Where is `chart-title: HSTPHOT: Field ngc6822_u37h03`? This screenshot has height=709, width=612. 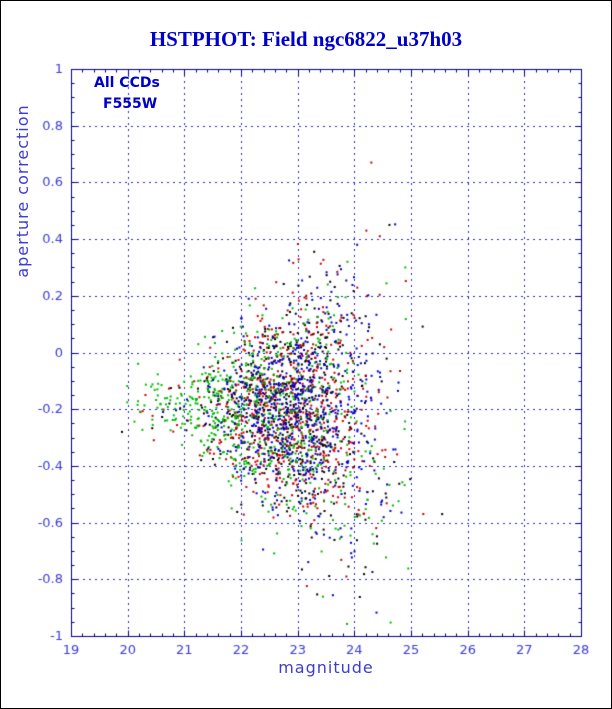
chart-title: HSTPHOT: Field ngc6822_u37h03 is located at coordinates (306, 39).